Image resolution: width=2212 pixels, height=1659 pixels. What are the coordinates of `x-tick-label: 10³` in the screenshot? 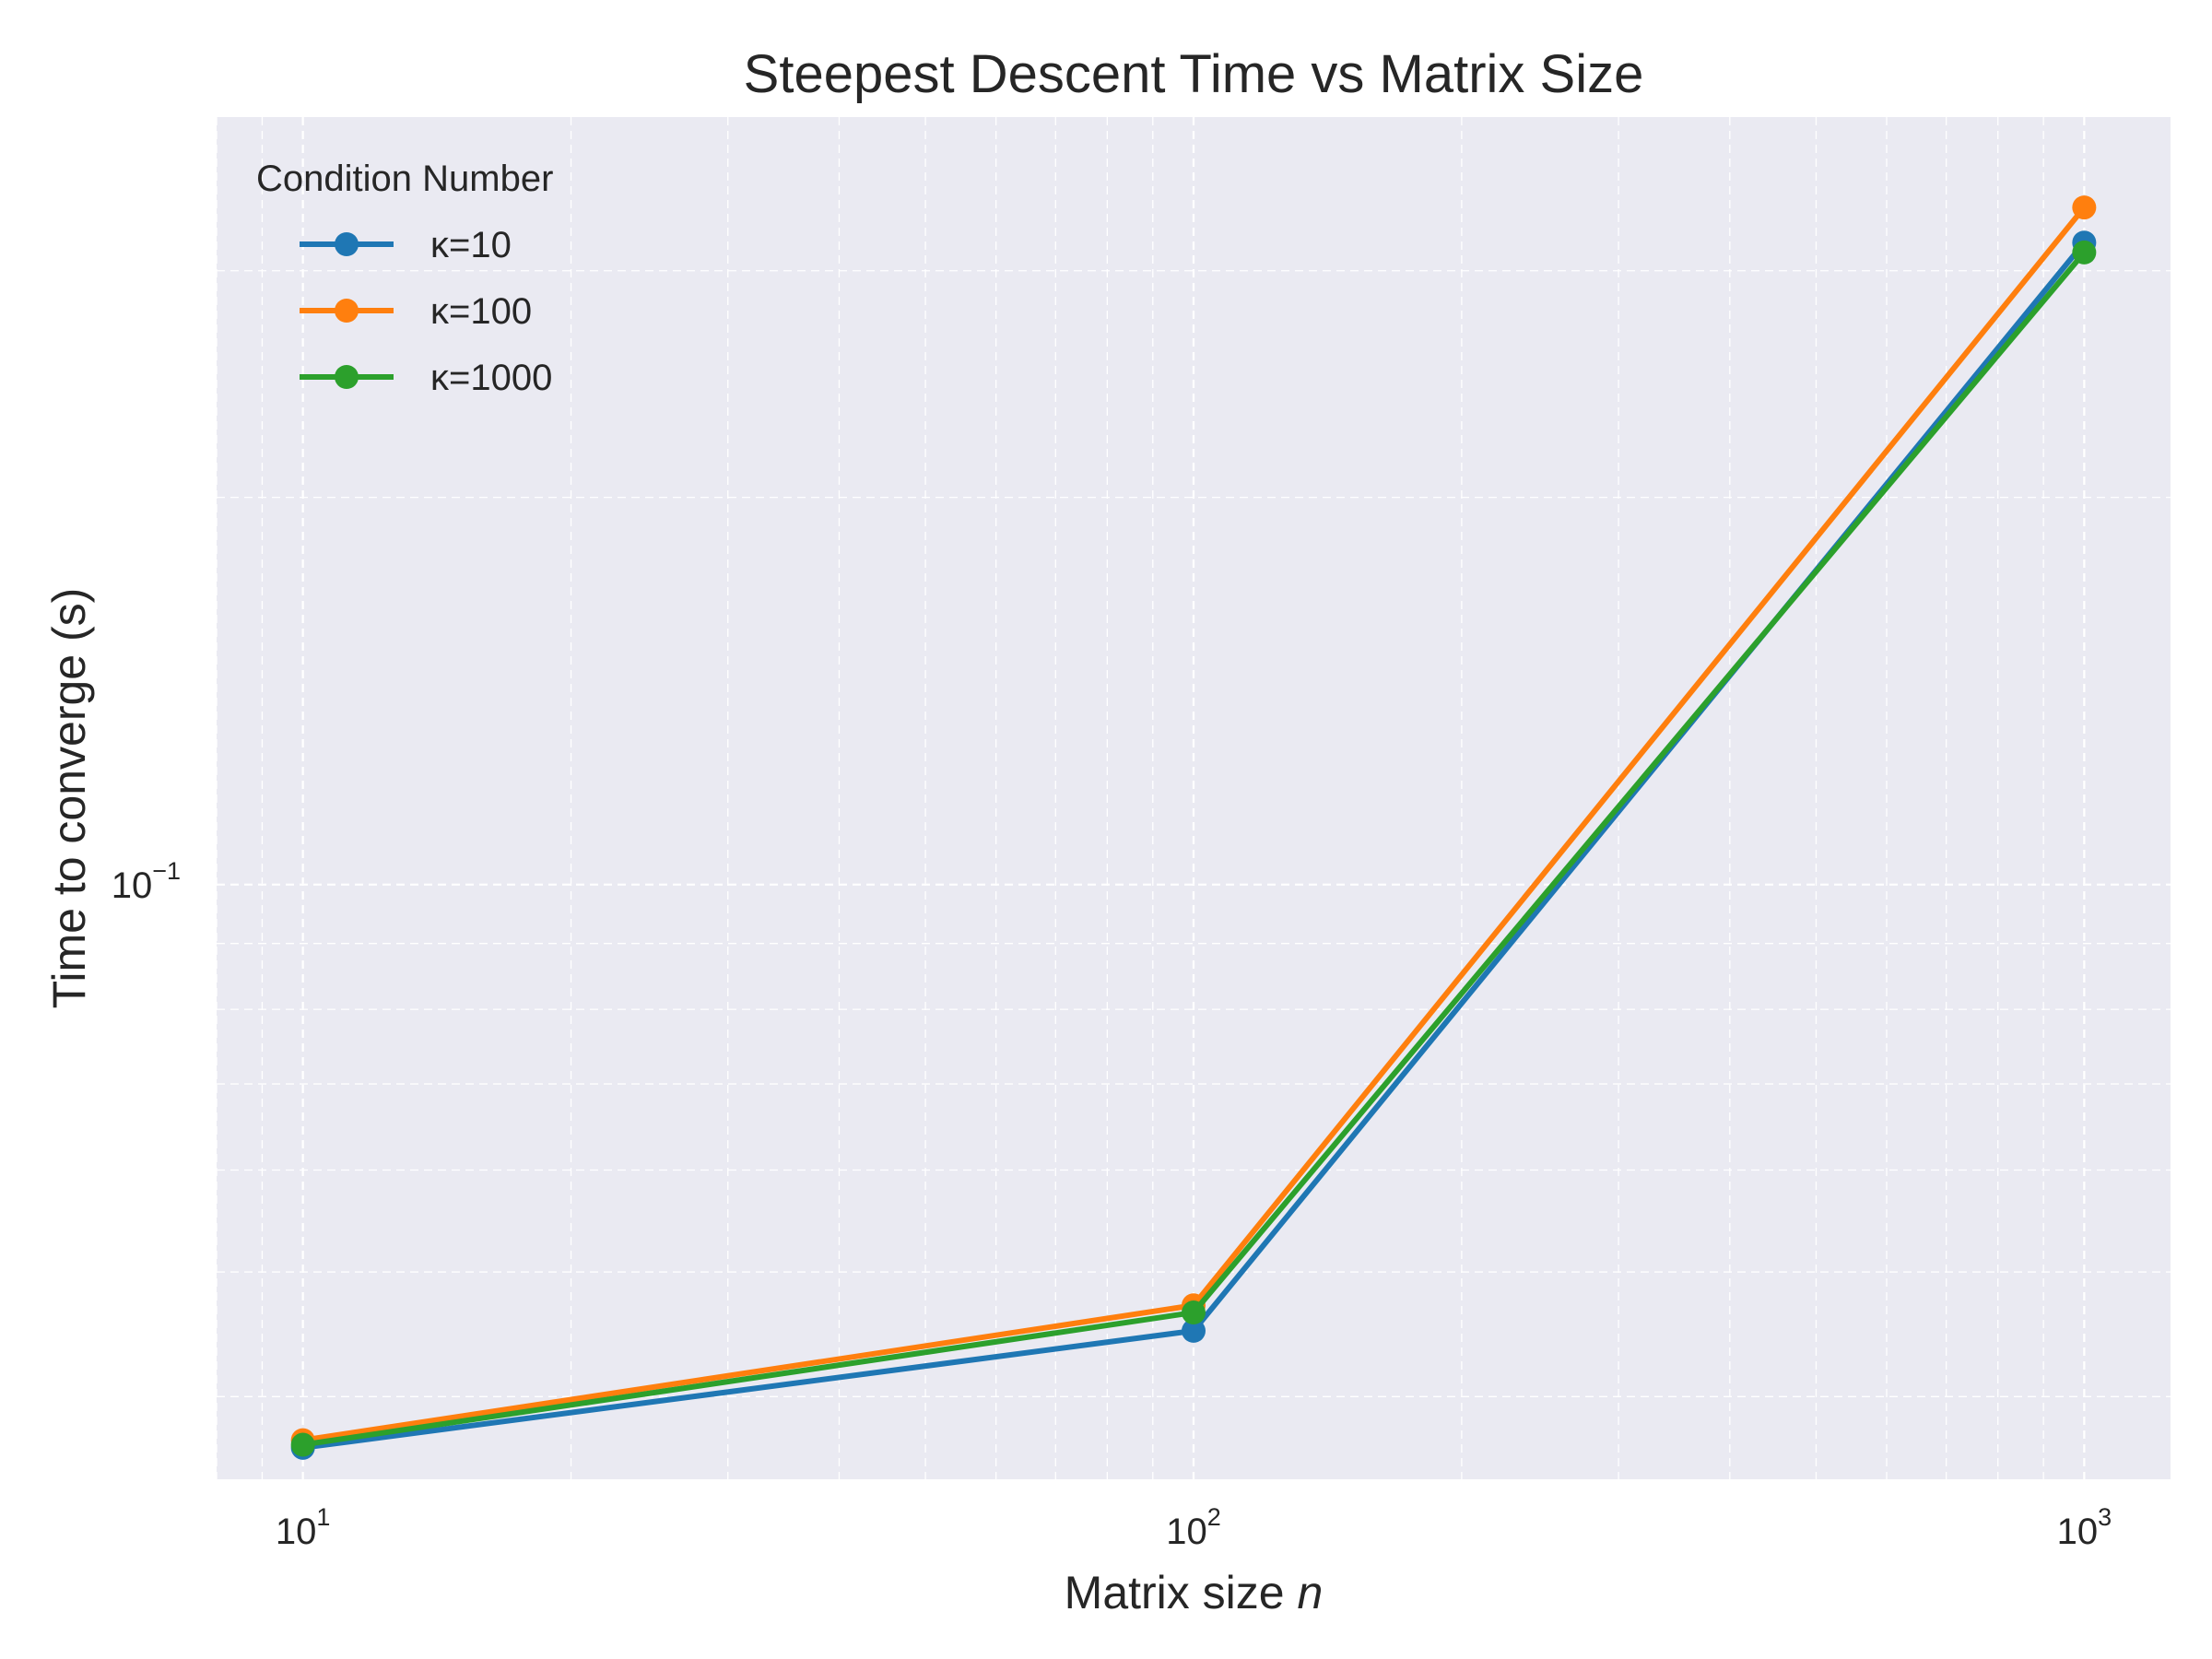 It's located at (2084, 1527).